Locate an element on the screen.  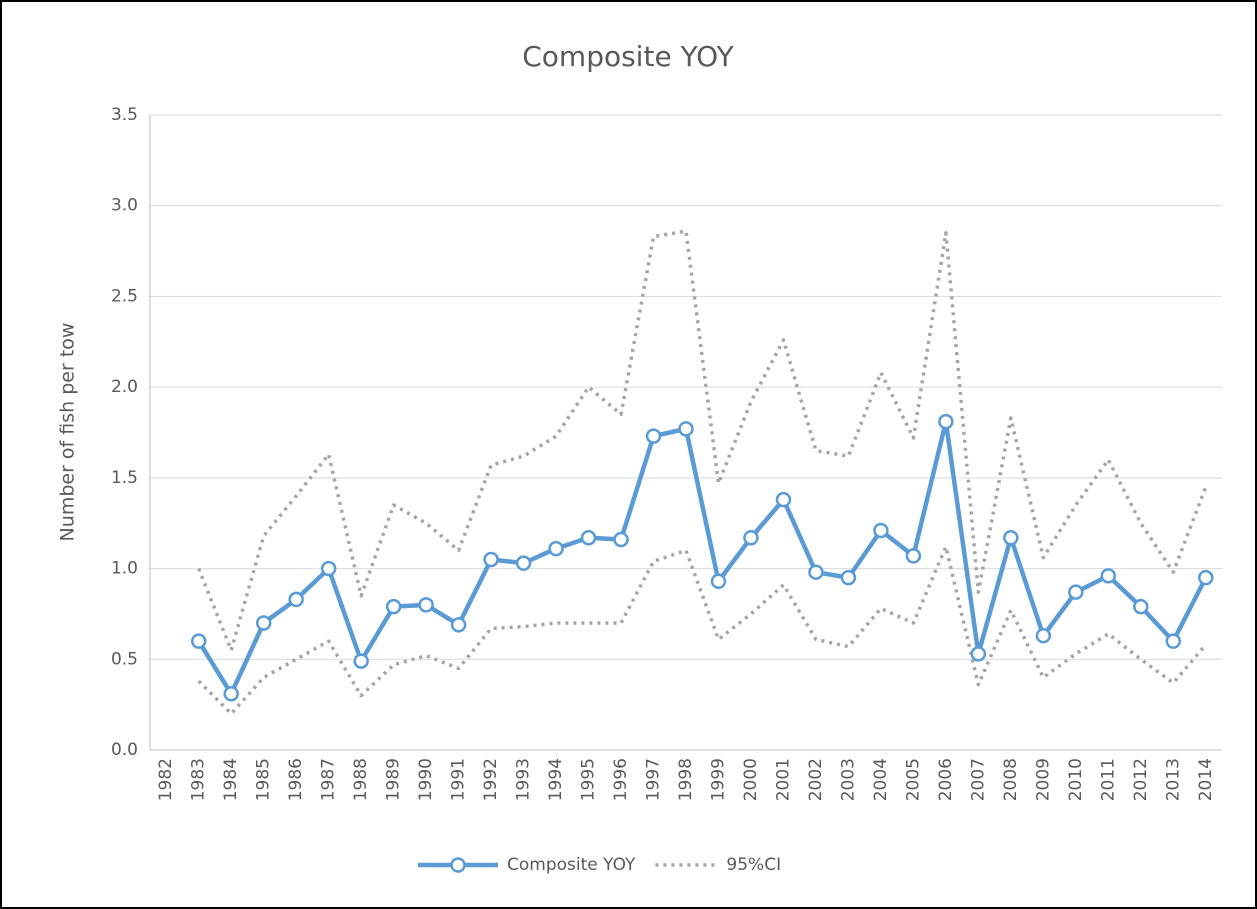
x-tick-label: 1993 is located at coordinates (524, 779).